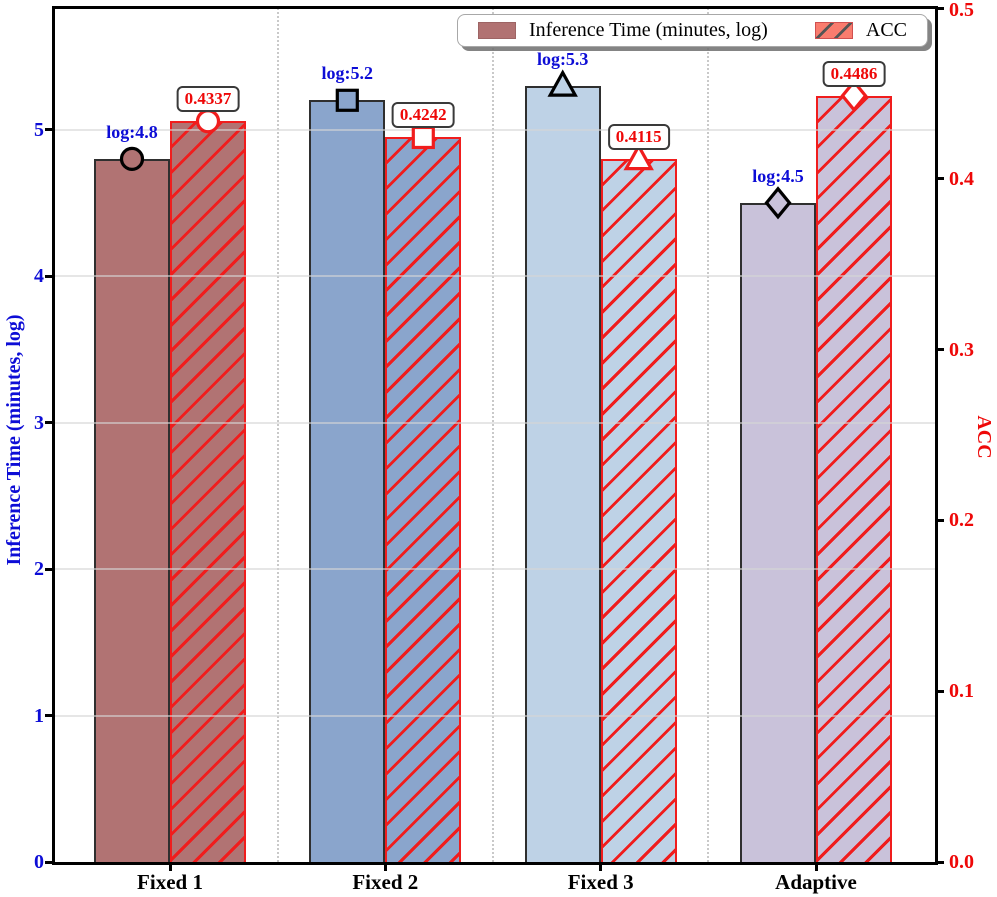 This screenshot has height=897, width=997. I want to click on right-tick-label: 0.5, so click(961, 10).